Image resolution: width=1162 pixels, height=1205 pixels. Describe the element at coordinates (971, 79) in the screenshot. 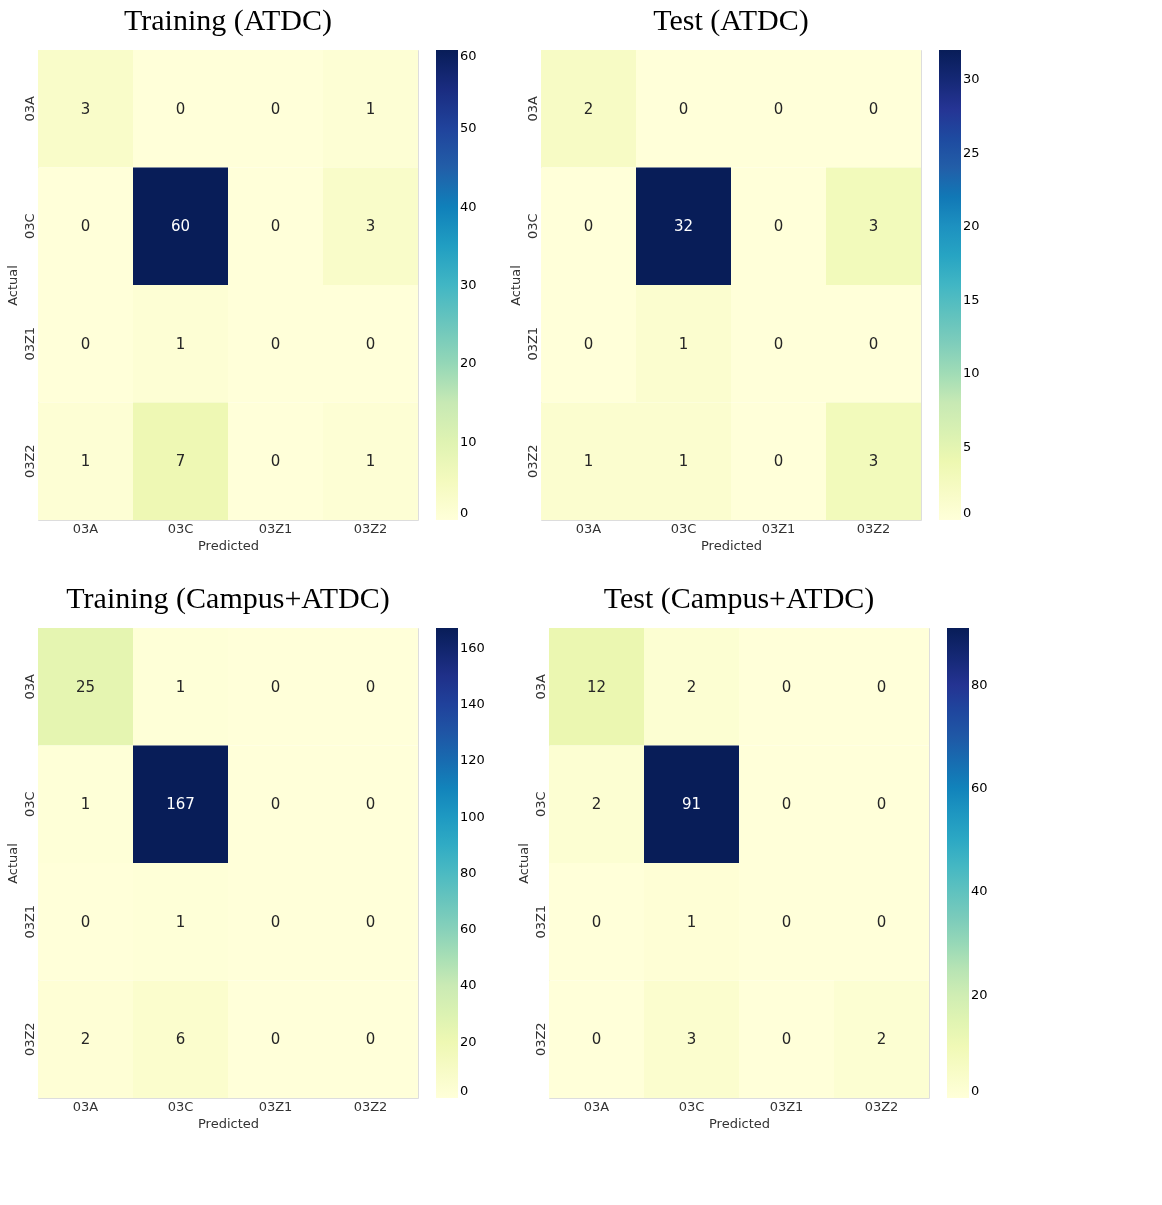

I see `color-bar-label: 30` at that location.